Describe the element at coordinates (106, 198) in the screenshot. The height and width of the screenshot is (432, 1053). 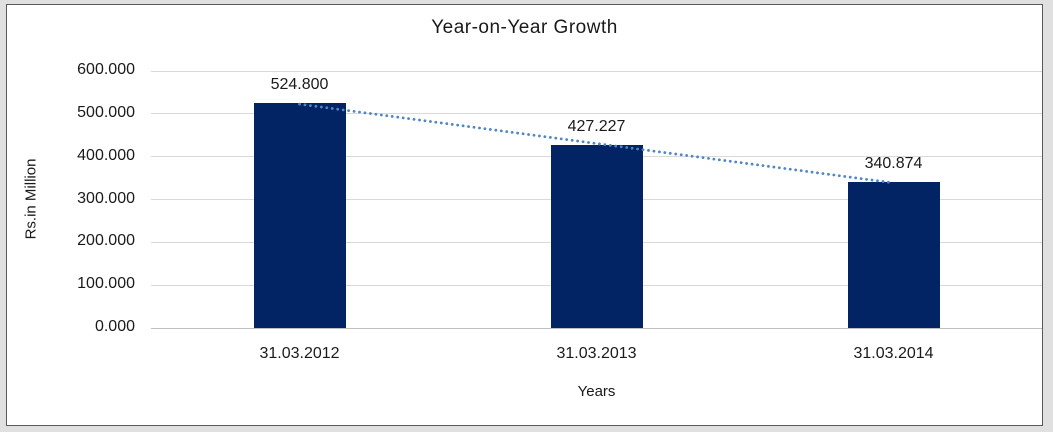
I see `y-tick-label: 300.000` at that location.